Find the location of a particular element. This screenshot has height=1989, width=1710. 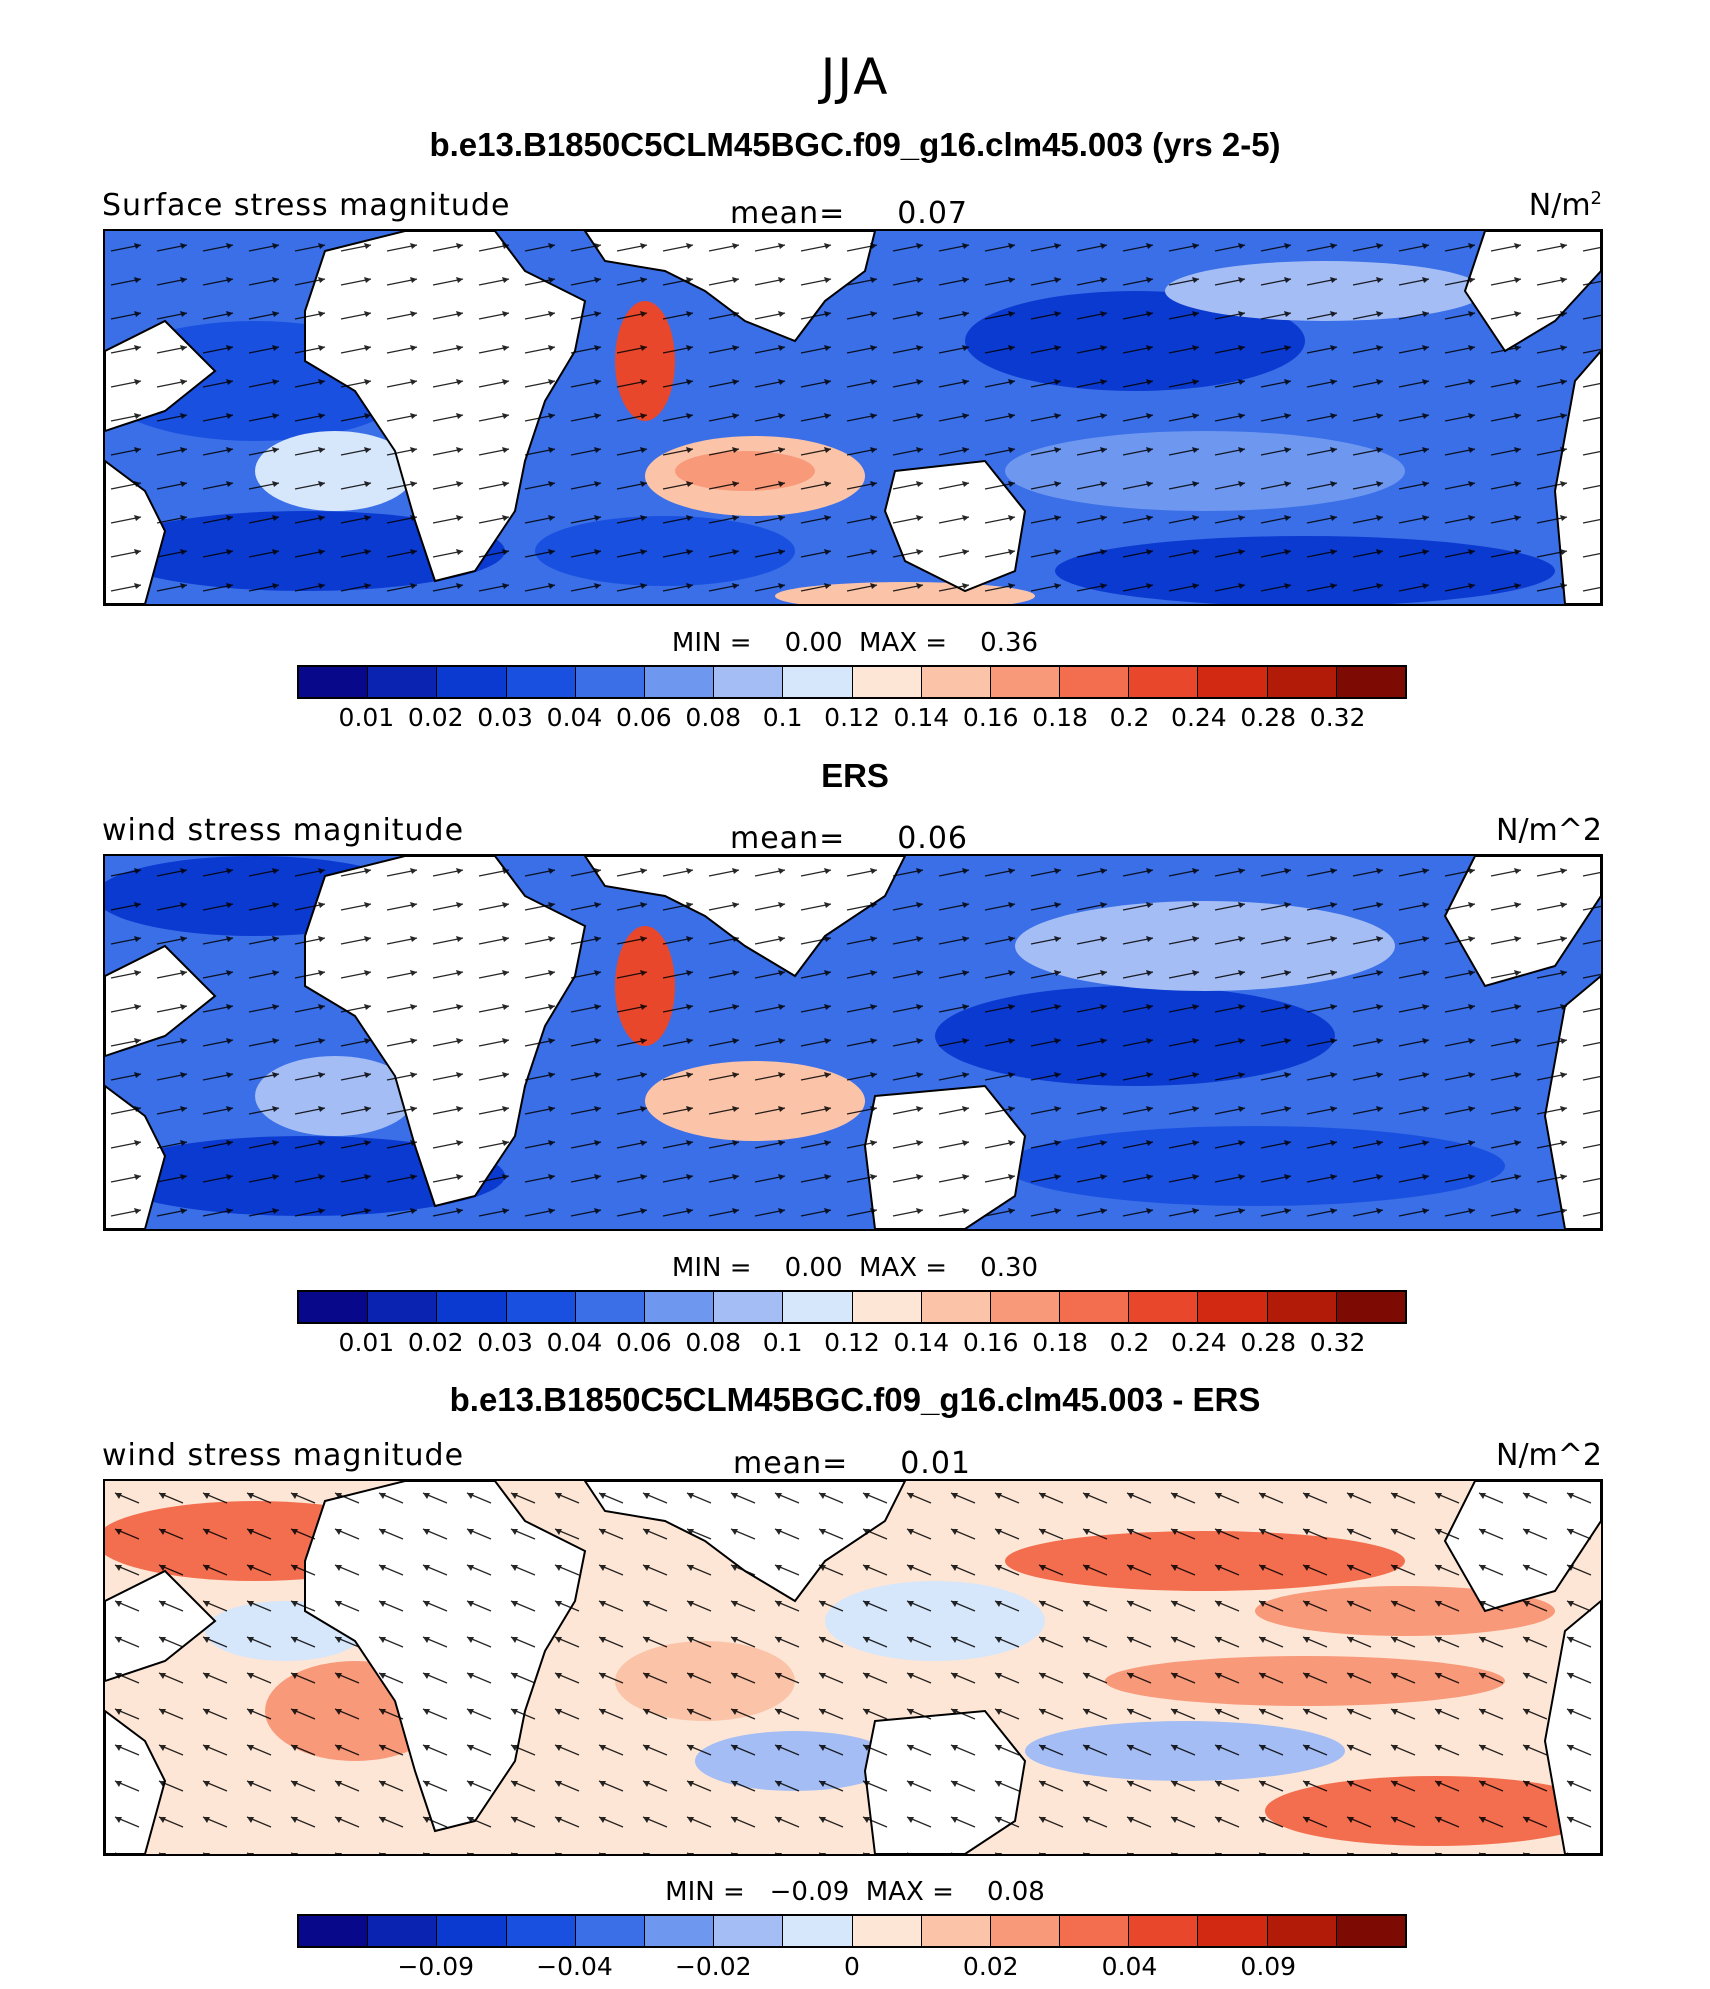

panel-2-variable-label: wind stress magnitude is located at coordinates (283, 830).